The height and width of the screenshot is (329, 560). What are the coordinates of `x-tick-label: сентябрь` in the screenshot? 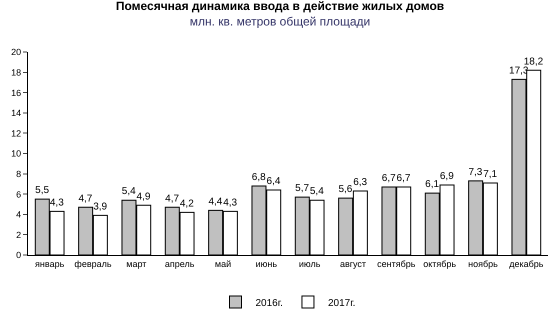 It's located at (396, 263).